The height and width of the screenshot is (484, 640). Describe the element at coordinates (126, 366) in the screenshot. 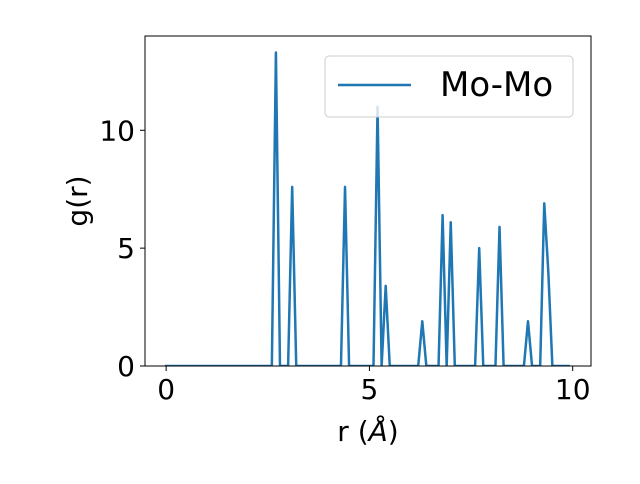

I see `y-tick-label: 0` at that location.